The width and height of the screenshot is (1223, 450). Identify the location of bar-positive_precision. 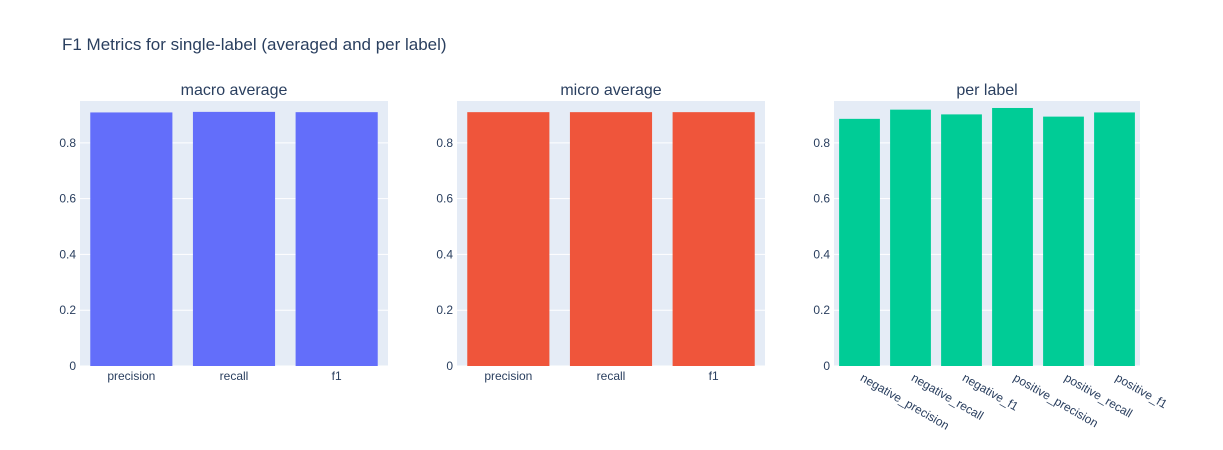
(1012, 236).